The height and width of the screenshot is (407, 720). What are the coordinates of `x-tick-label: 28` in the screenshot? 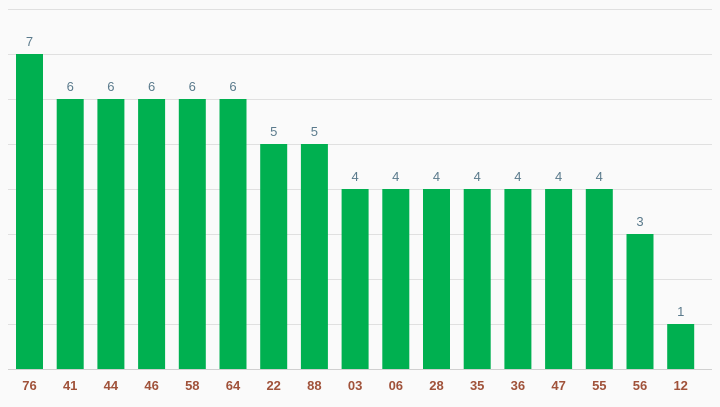 It's located at (436, 385).